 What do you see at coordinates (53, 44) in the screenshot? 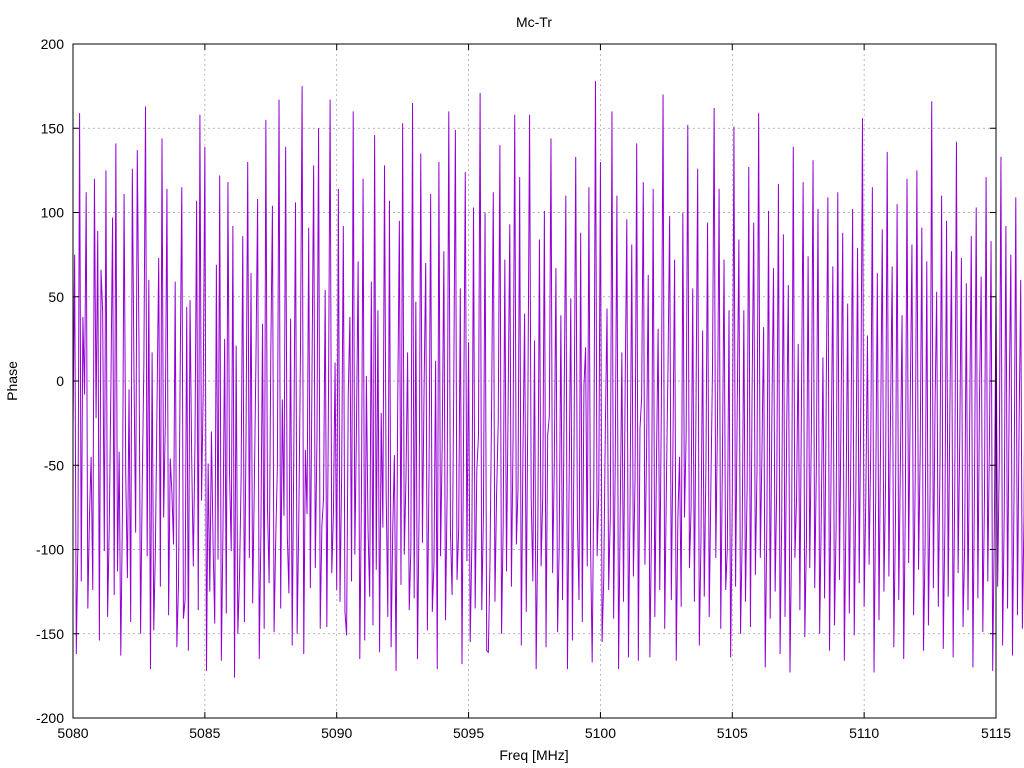
I see `y-tick-label: 200` at bounding box center [53, 44].